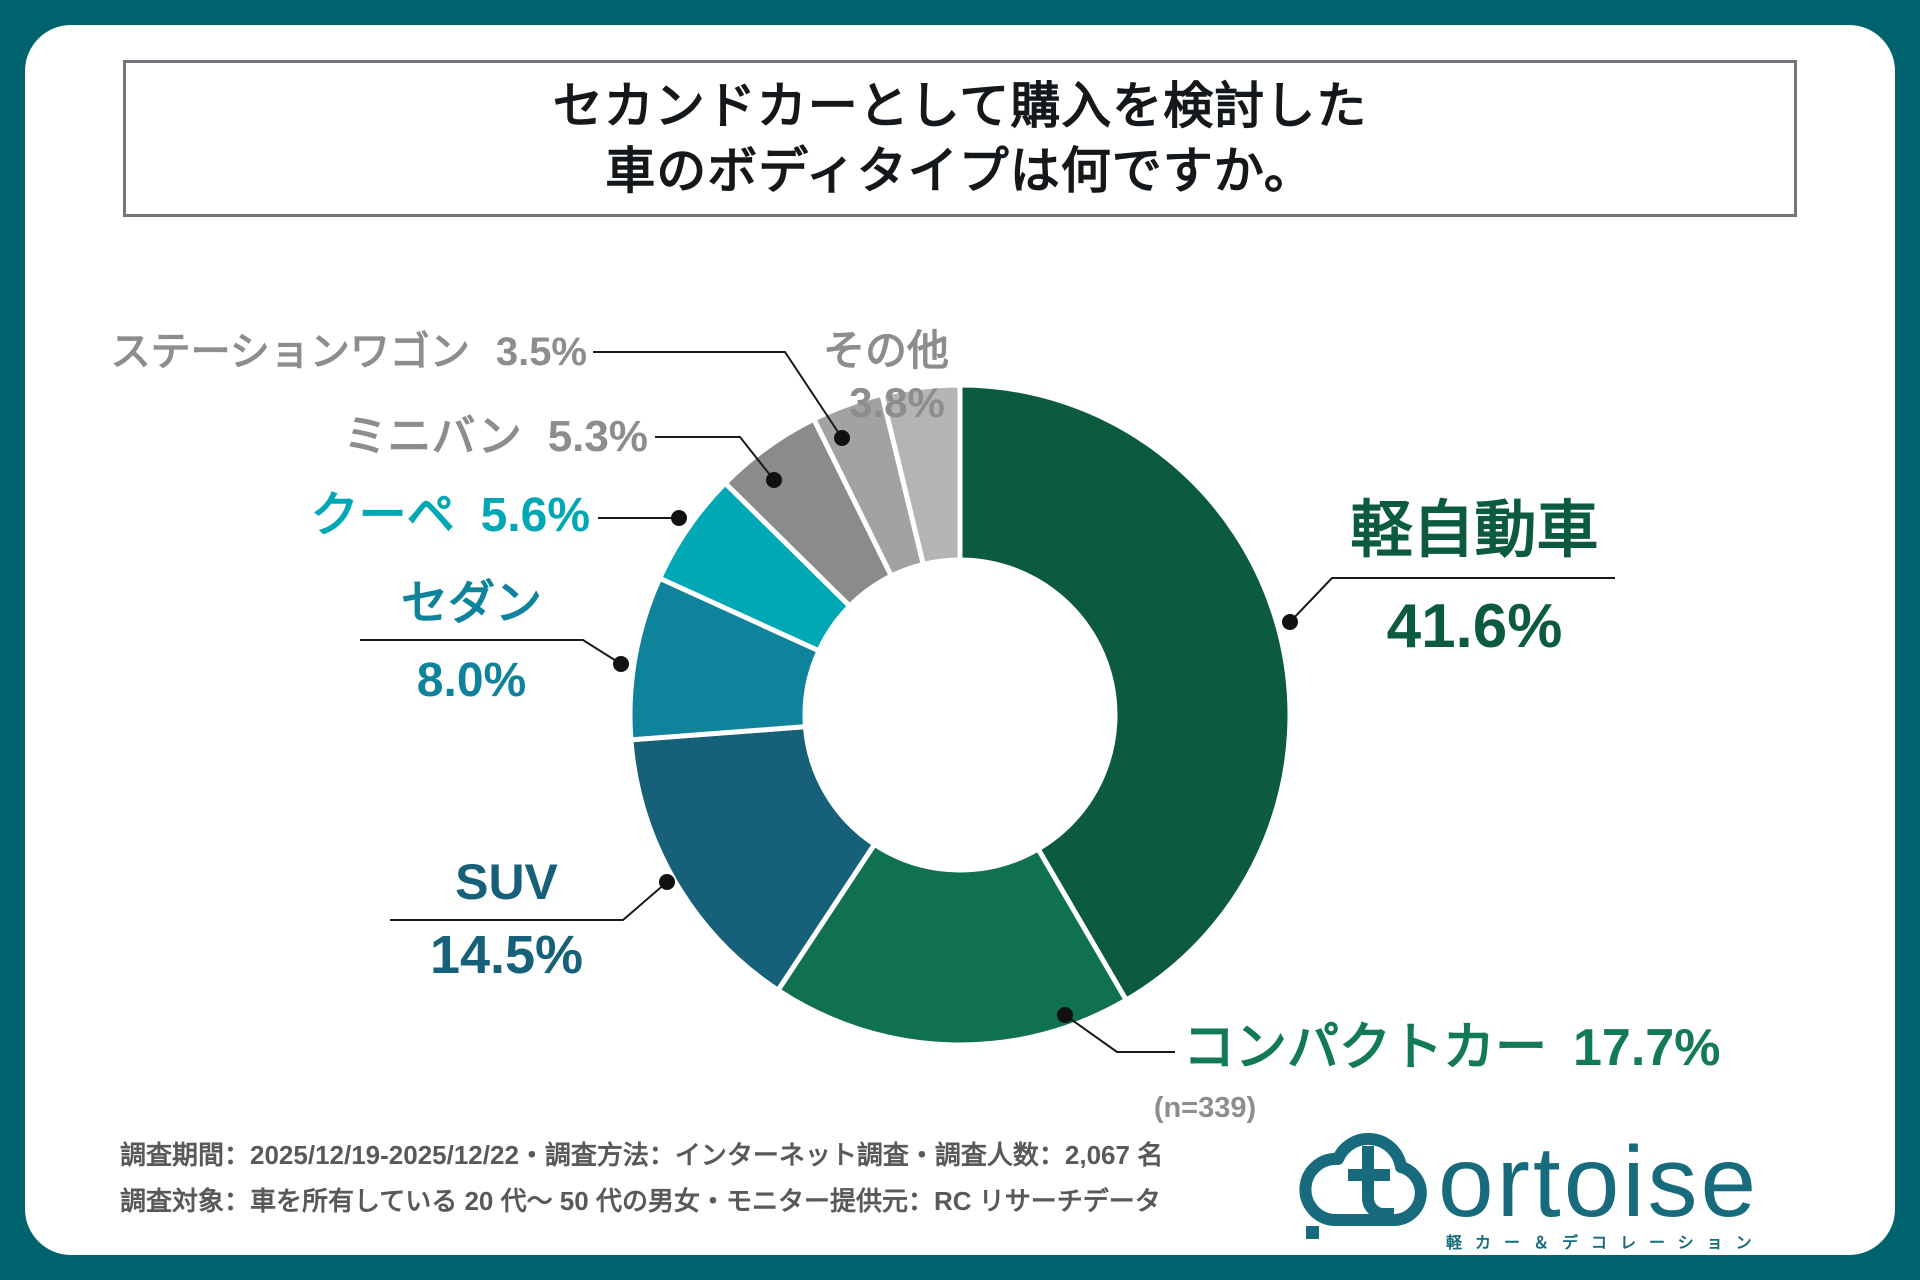 The width and height of the screenshot is (1920, 1280). I want to click on label-coupe: クーペ 5.6%, so click(450, 516).